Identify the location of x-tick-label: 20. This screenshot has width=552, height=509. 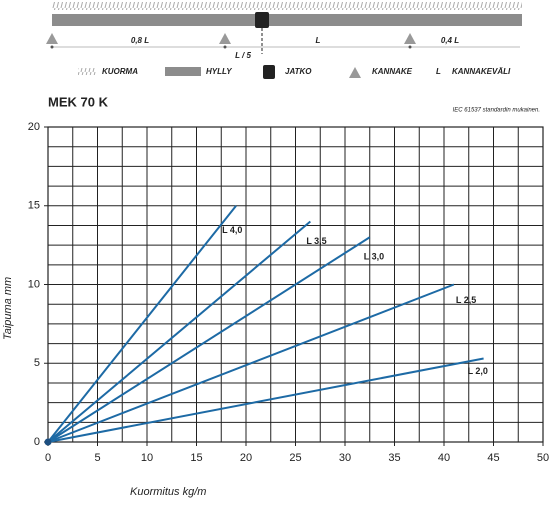
(246, 458).